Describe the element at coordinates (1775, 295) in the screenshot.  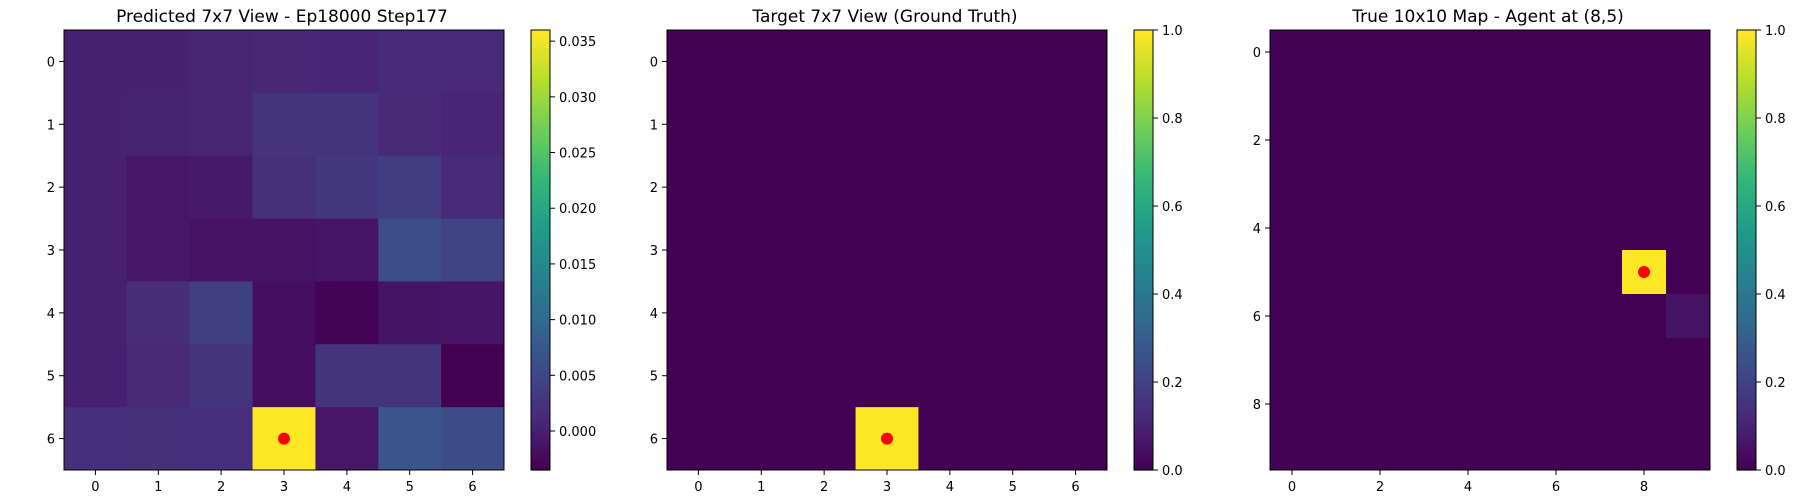
I see `colorbar-tick-label: 0.4` at that location.